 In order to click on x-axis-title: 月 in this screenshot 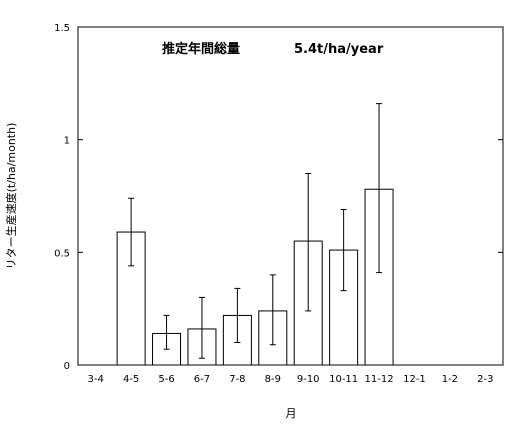, I will do `click(291, 413)`.